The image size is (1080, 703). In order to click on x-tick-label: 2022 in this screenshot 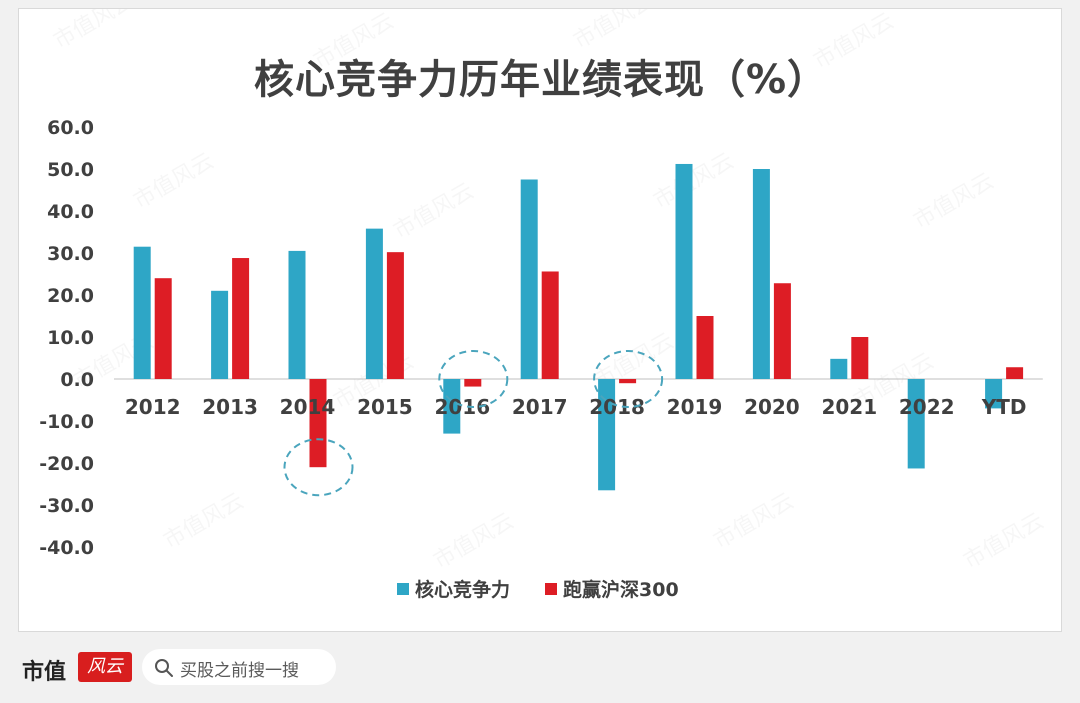, I will do `click(927, 407)`.